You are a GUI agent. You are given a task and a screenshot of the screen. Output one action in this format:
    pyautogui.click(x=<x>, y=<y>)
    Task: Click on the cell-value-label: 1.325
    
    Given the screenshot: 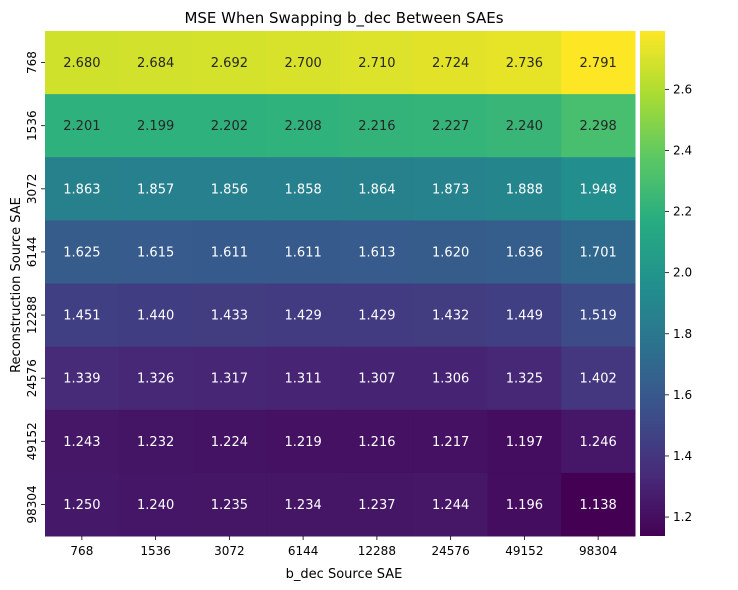 What is the action you would take?
    pyautogui.click(x=524, y=379)
    